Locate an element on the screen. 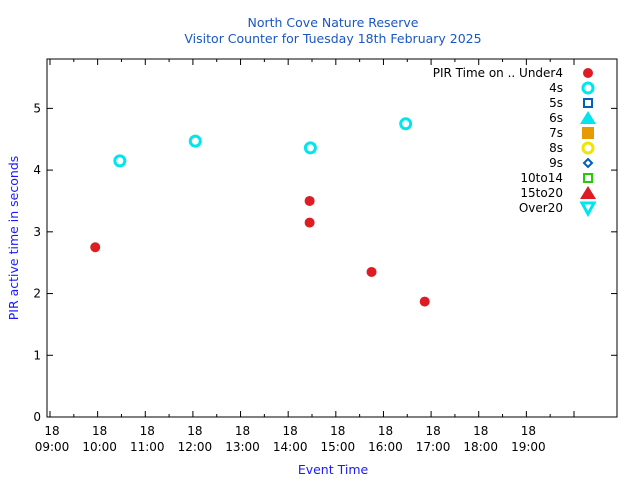 The width and height of the screenshot is (640, 480). legend-label: Over20 is located at coordinates (541, 208).